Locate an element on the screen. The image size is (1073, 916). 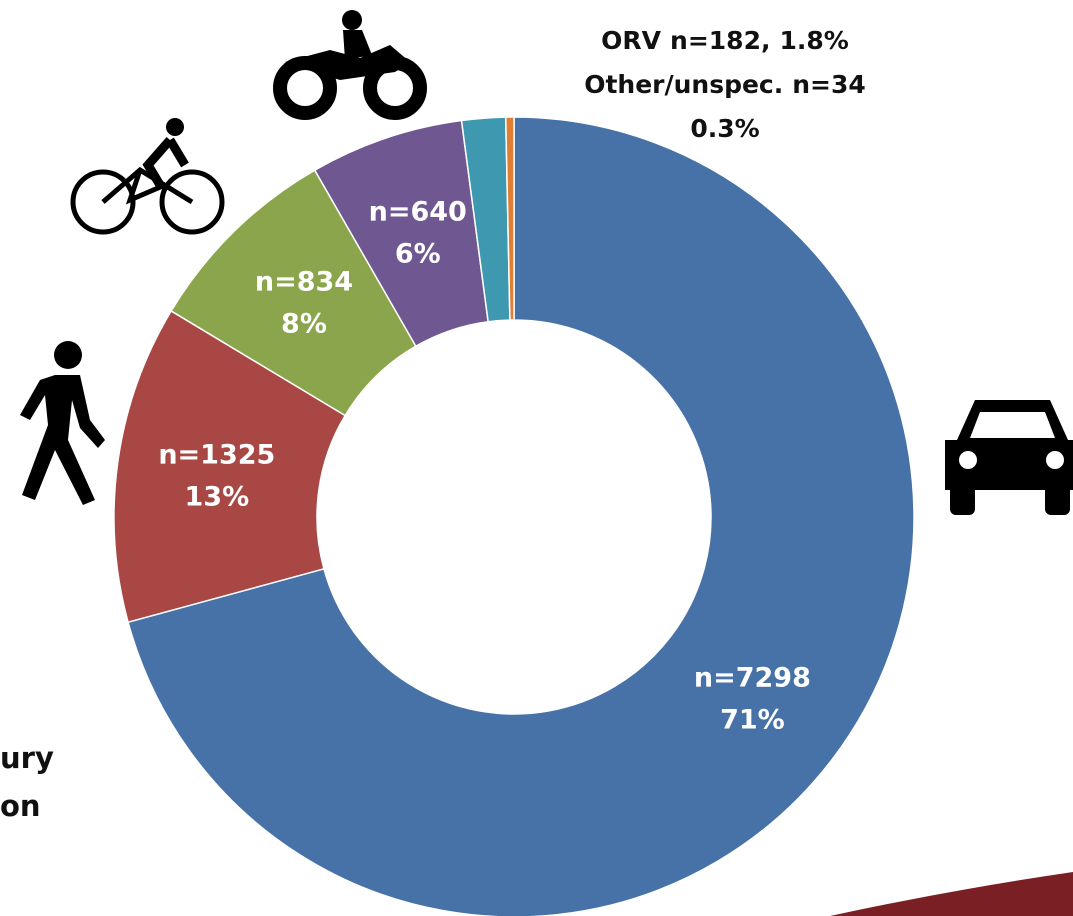
value-label: n=182, is located at coordinates (720, 40).